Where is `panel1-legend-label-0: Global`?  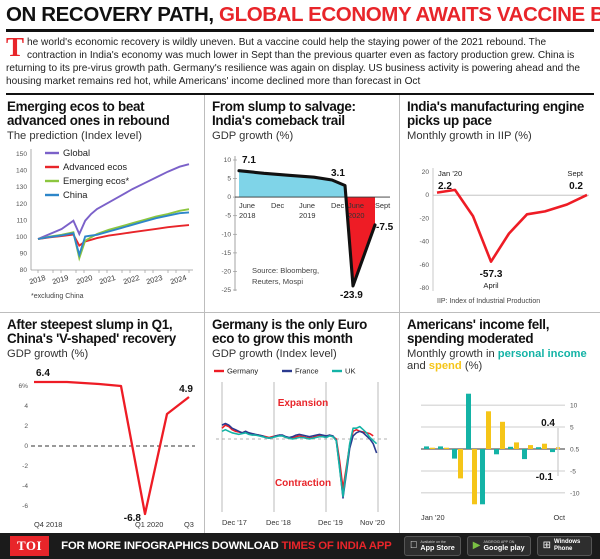
panel1-legend-label-0: Global is located at coordinates (76, 152).